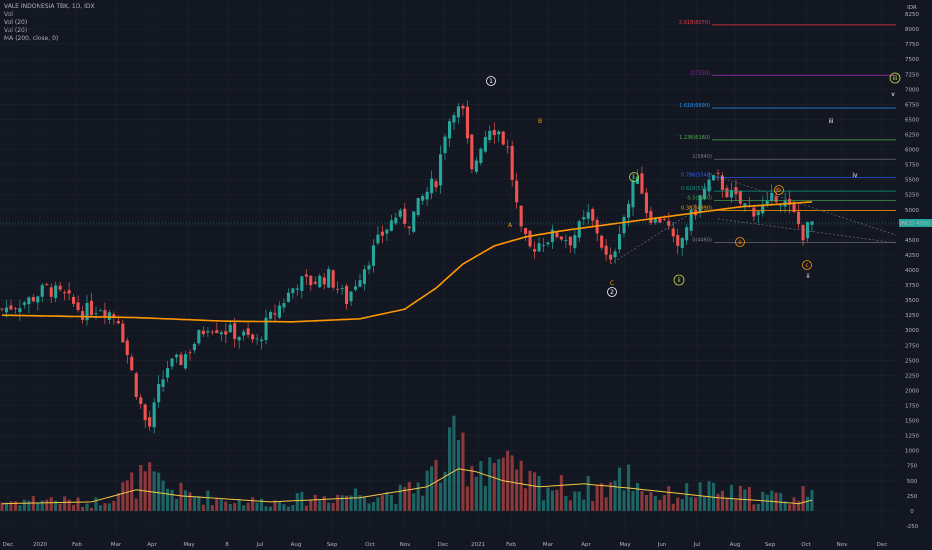 This screenshot has height=550, width=932. What do you see at coordinates (31, 38) in the screenshot?
I see `indicator-ma200: MA (200, close, 0)` at bounding box center [31, 38].